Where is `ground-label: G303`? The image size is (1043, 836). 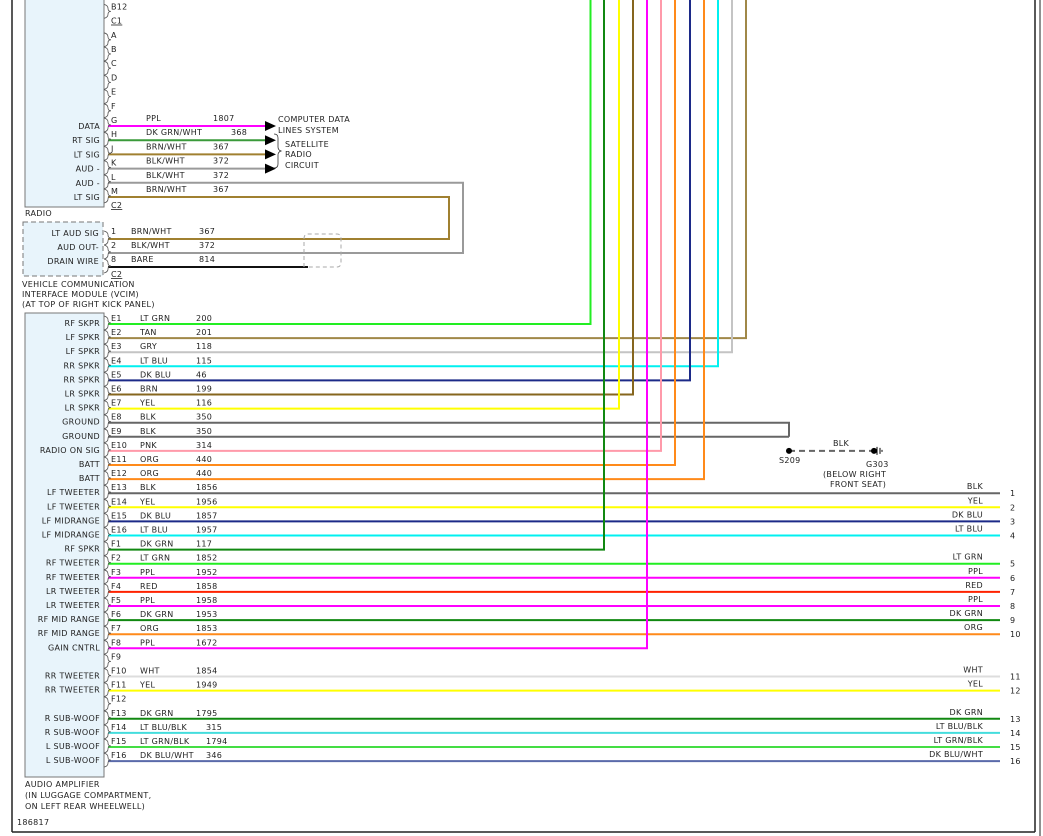 ground-label: G303 is located at coordinates (877, 464).